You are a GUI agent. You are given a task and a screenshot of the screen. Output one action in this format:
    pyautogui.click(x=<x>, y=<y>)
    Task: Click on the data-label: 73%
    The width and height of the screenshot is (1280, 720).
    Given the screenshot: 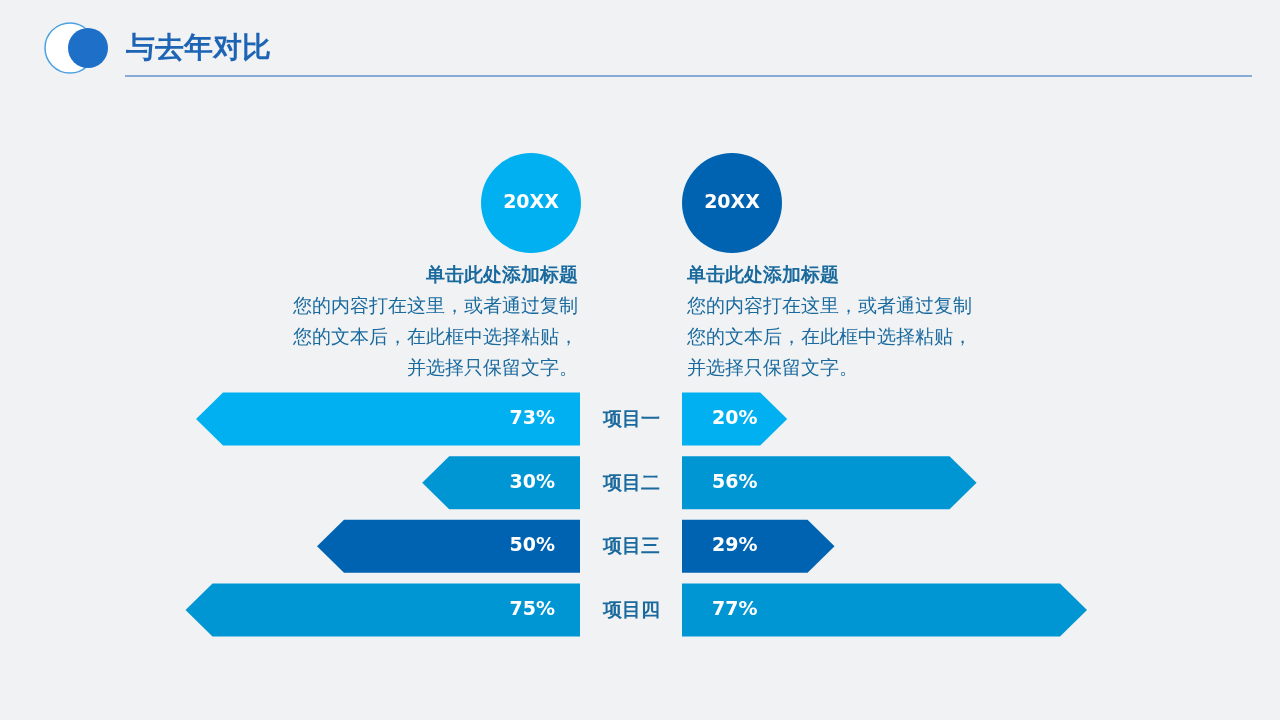 What is the action you would take?
    pyautogui.click(x=532, y=417)
    